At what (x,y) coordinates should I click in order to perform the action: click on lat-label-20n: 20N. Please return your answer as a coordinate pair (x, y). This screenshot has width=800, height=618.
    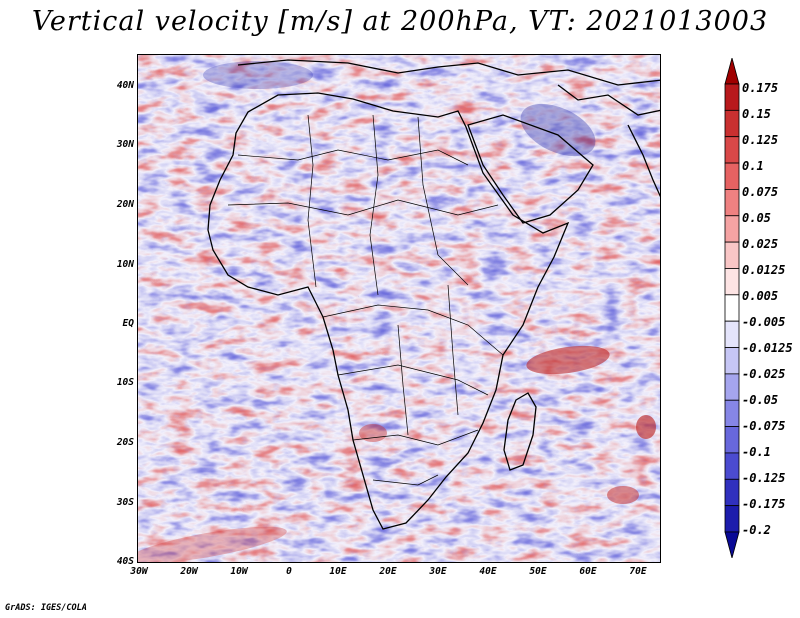
    Looking at the image, I should click on (125, 204).